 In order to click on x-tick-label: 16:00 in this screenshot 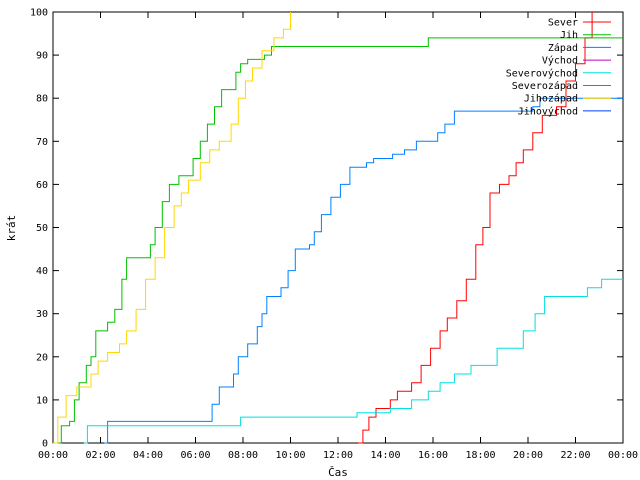, I will do `click(433, 455)`.